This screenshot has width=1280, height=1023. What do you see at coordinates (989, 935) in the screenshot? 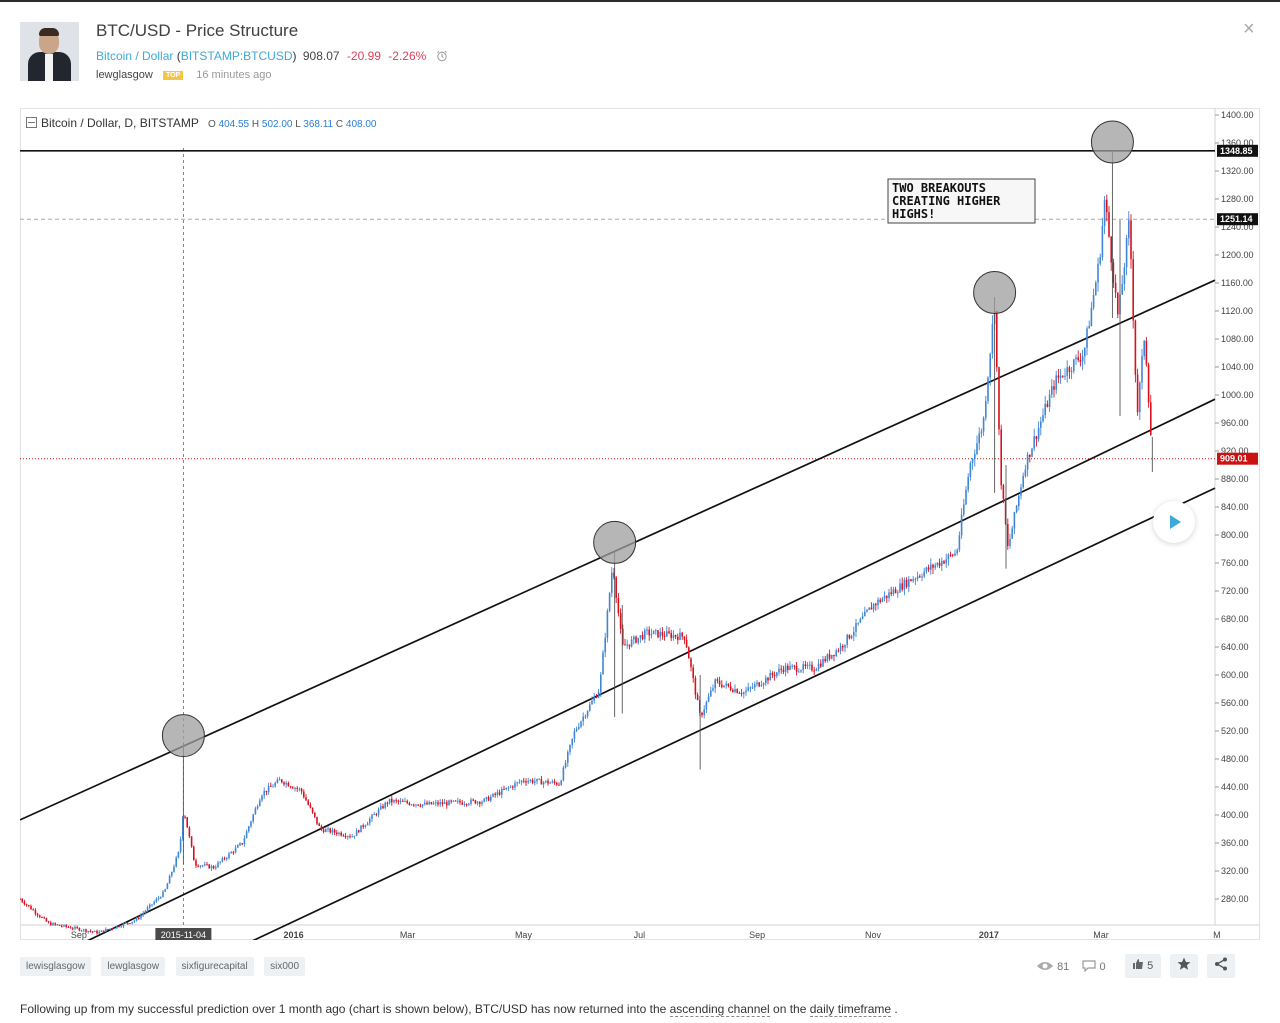
I see `x-tick-label: 2017` at bounding box center [989, 935].